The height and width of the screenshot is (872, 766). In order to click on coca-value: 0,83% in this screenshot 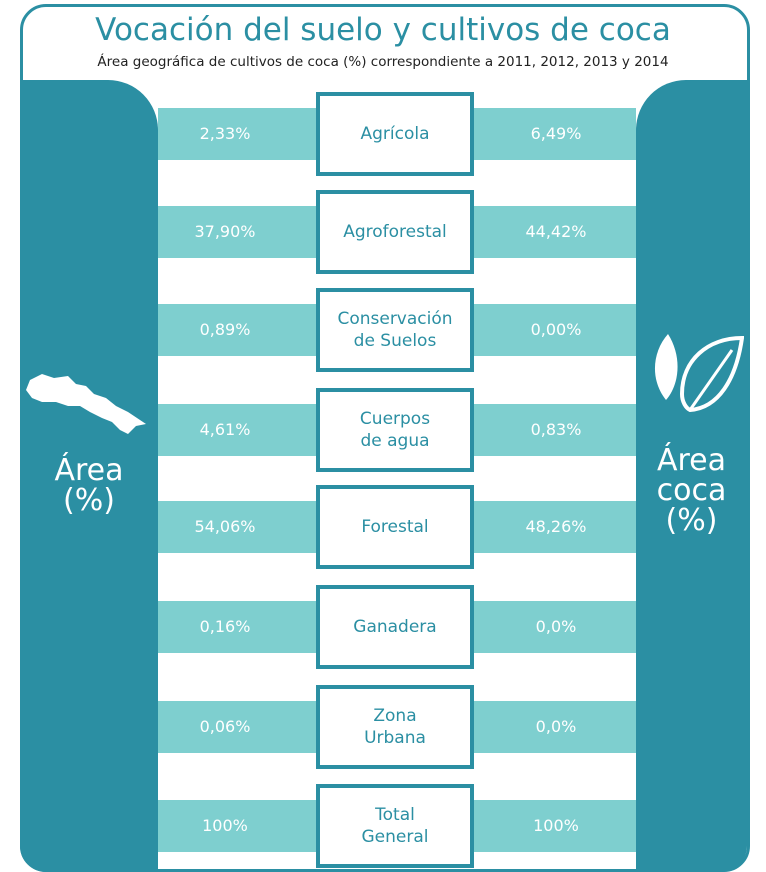, I will do `click(556, 429)`.